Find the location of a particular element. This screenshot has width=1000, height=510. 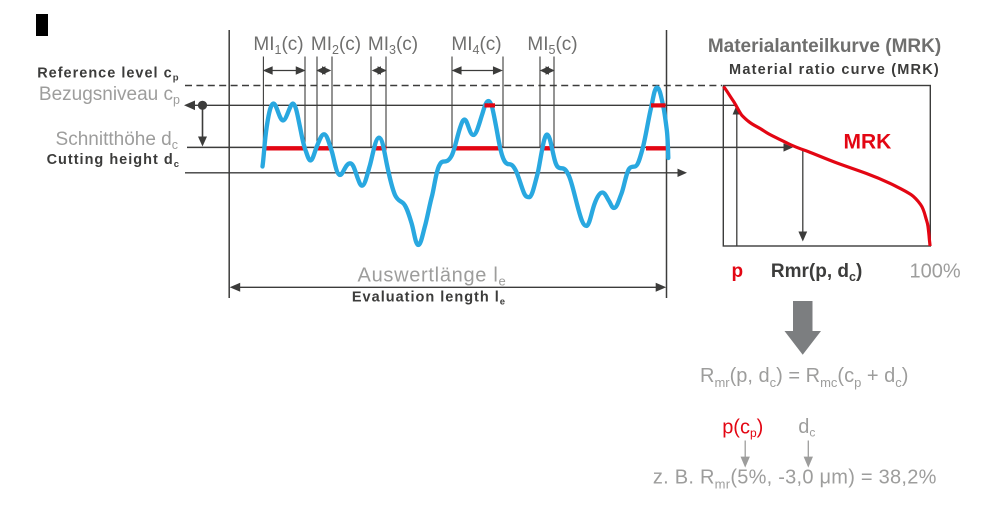

svg-text: MRK is located at coordinates (868, 142).